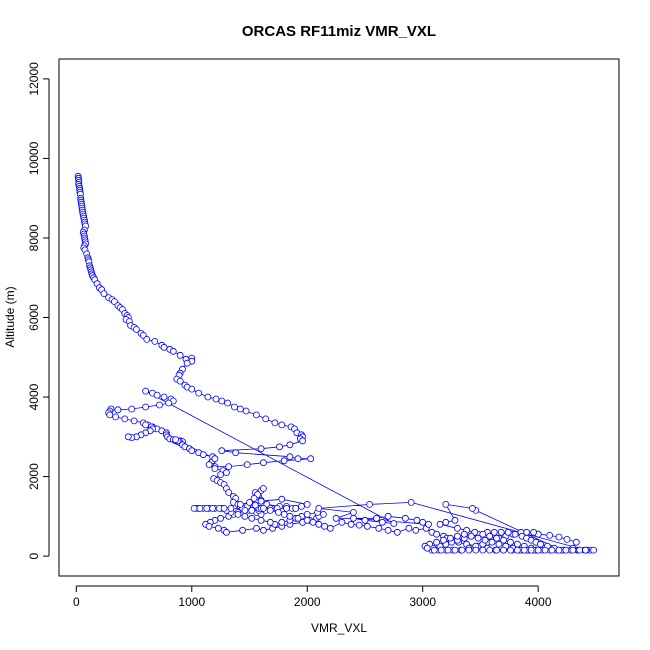 The height and width of the screenshot is (650, 650). What do you see at coordinates (34, 396) in the screenshot?
I see `y-tick-label: 4000` at bounding box center [34, 396].